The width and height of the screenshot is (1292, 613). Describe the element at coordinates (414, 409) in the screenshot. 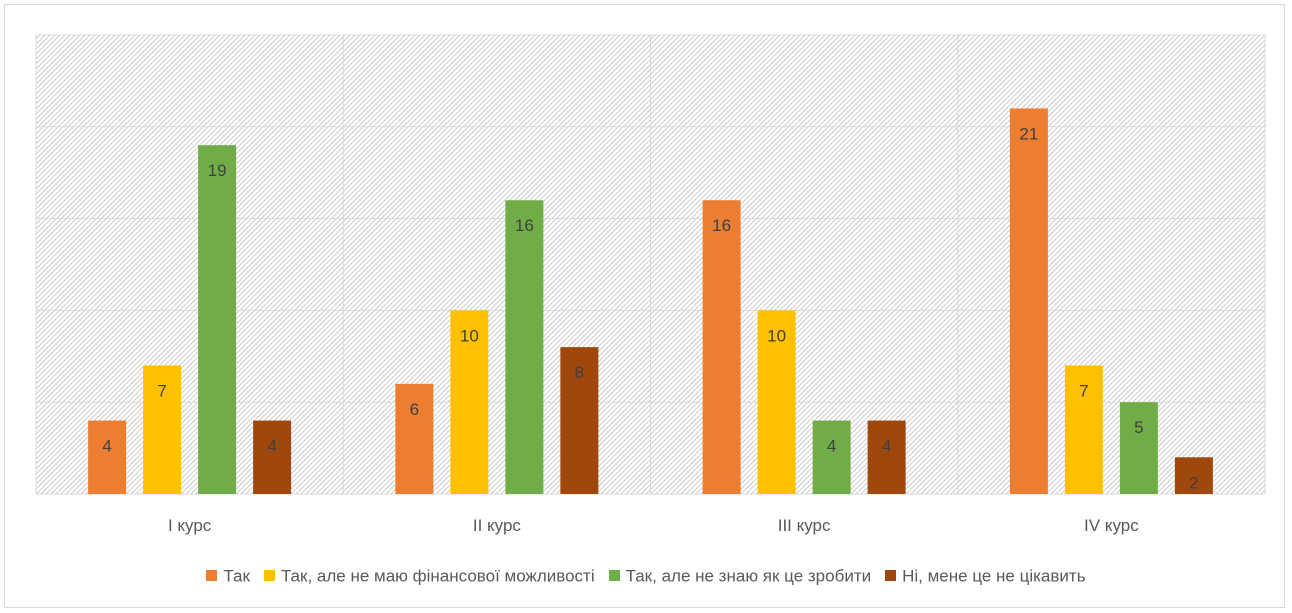

I see `data-label: 6` at that location.